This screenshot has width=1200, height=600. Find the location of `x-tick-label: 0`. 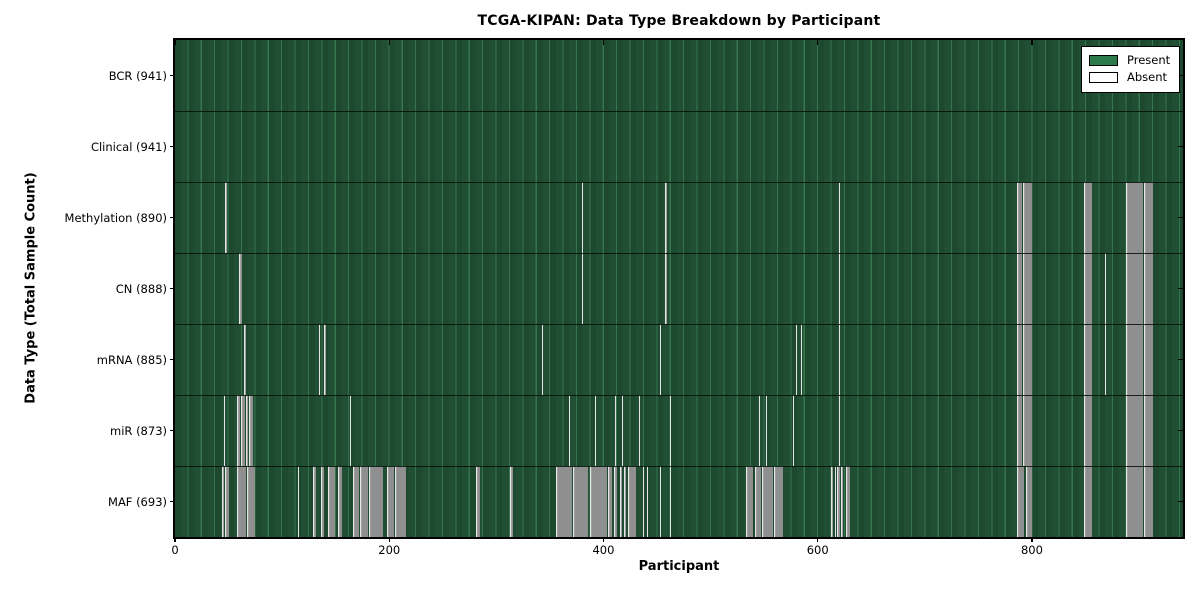

x-tick-label: 0 is located at coordinates (175, 550).